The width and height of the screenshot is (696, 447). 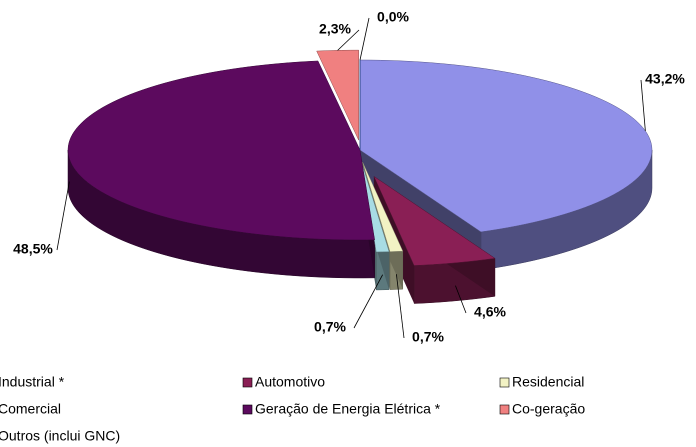 What do you see at coordinates (32, 382) in the screenshot?
I see `legend-label: Industrial *` at bounding box center [32, 382].